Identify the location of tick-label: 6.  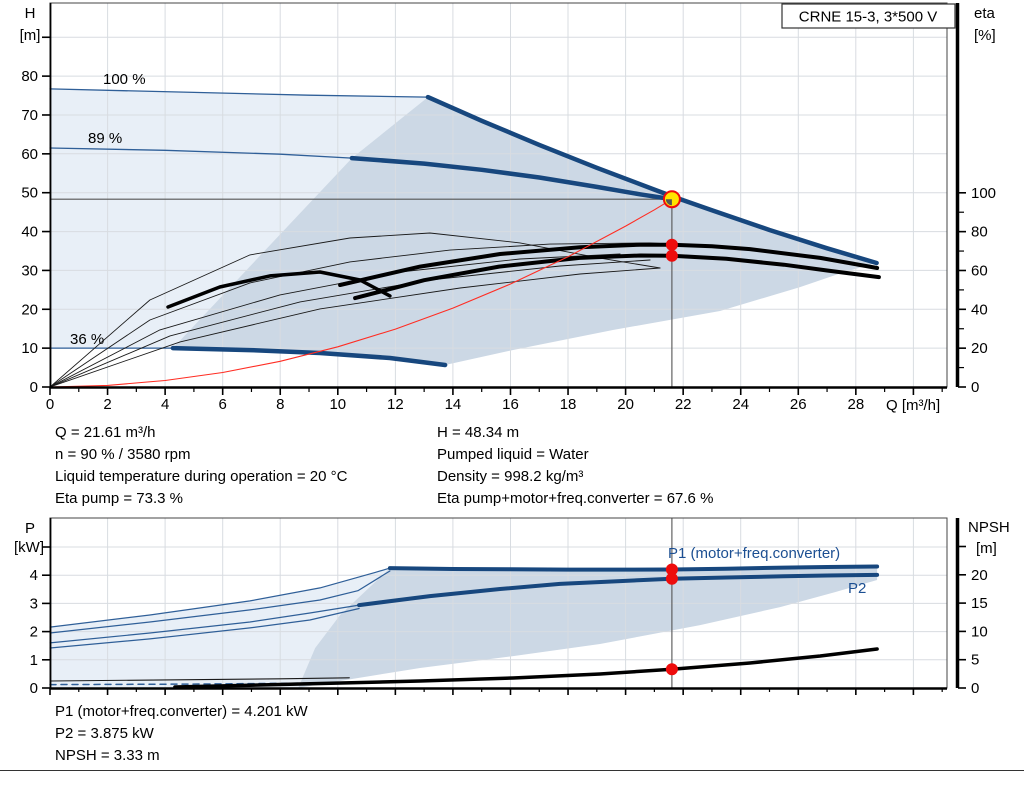
(223, 404).